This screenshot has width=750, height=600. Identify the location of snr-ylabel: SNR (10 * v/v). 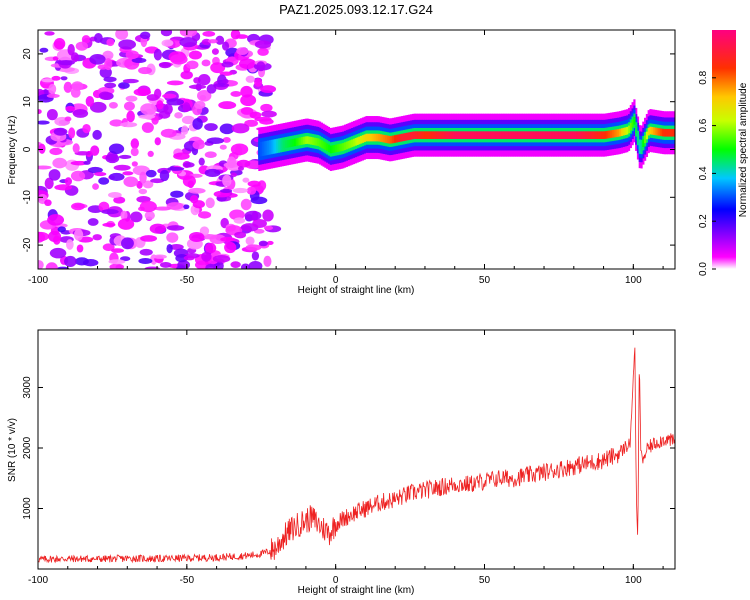
(12, 450).